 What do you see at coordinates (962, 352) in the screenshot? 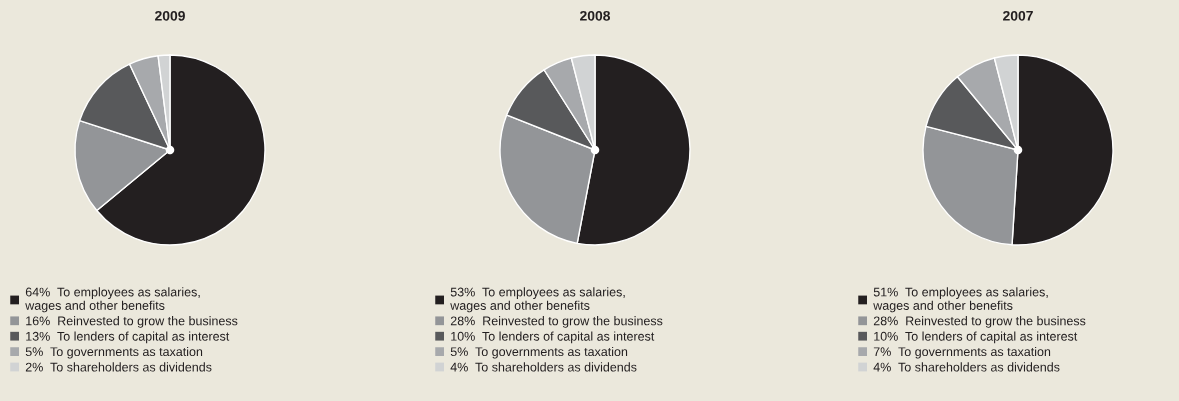
I see `legend-label: 7% To governments as taxation` at bounding box center [962, 352].